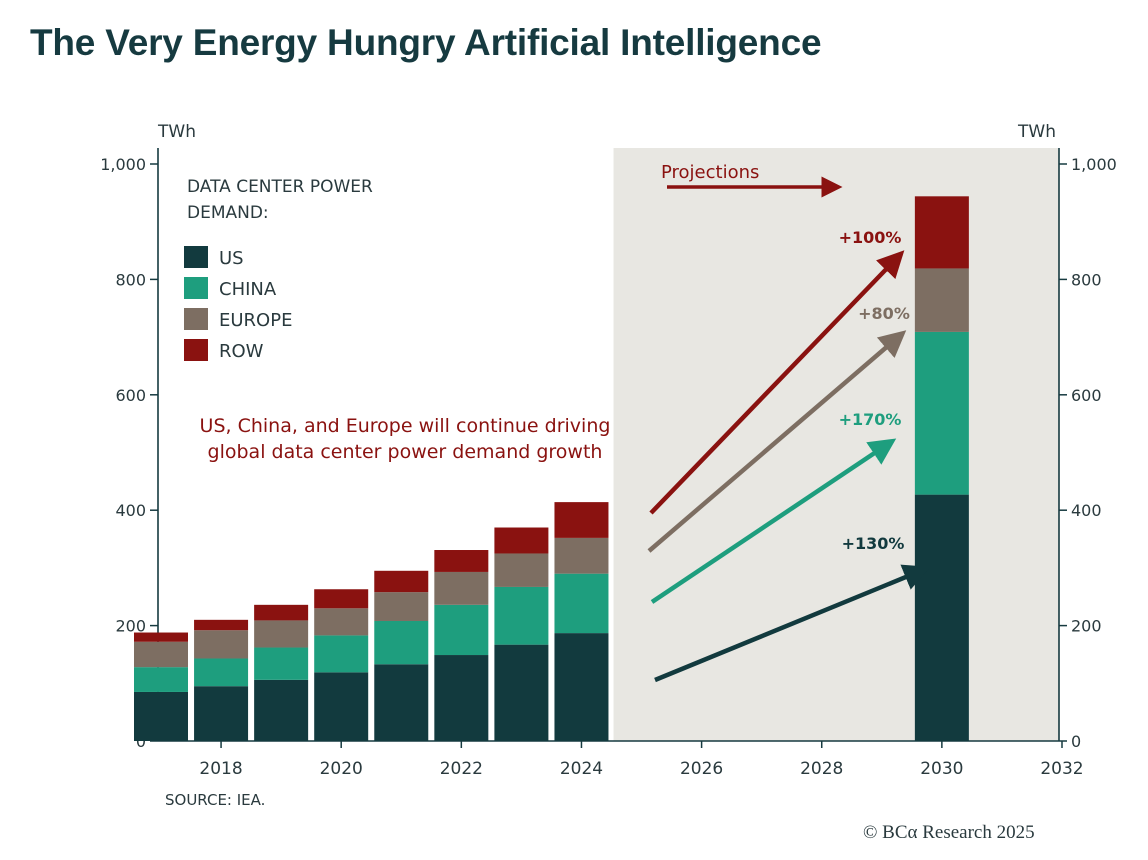 The width and height of the screenshot is (1148, 860). Describe the element at coordinates (341, 706) in the screenshot. I see `bar-us-2020` at that location.